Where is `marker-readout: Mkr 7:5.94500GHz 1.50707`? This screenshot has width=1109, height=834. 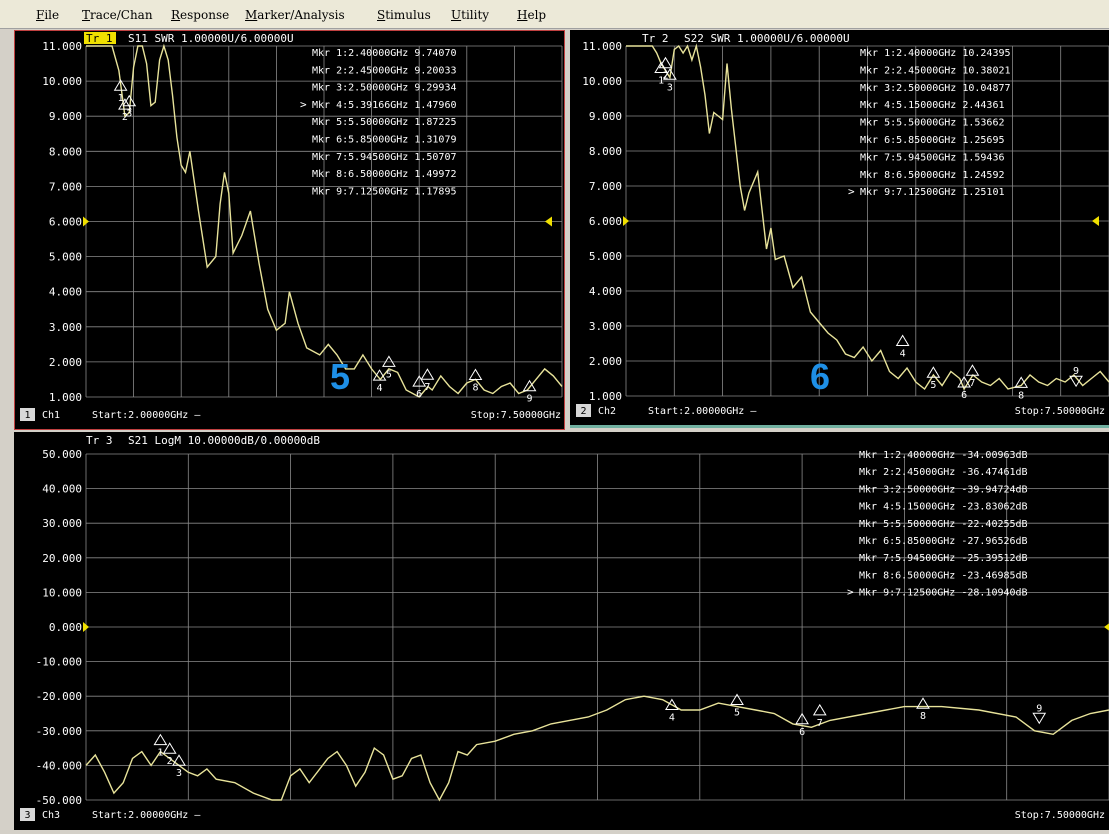
marker-readout: Mkr 7:5.94500GHz 1.50707 is located at coordinates (384, 157).